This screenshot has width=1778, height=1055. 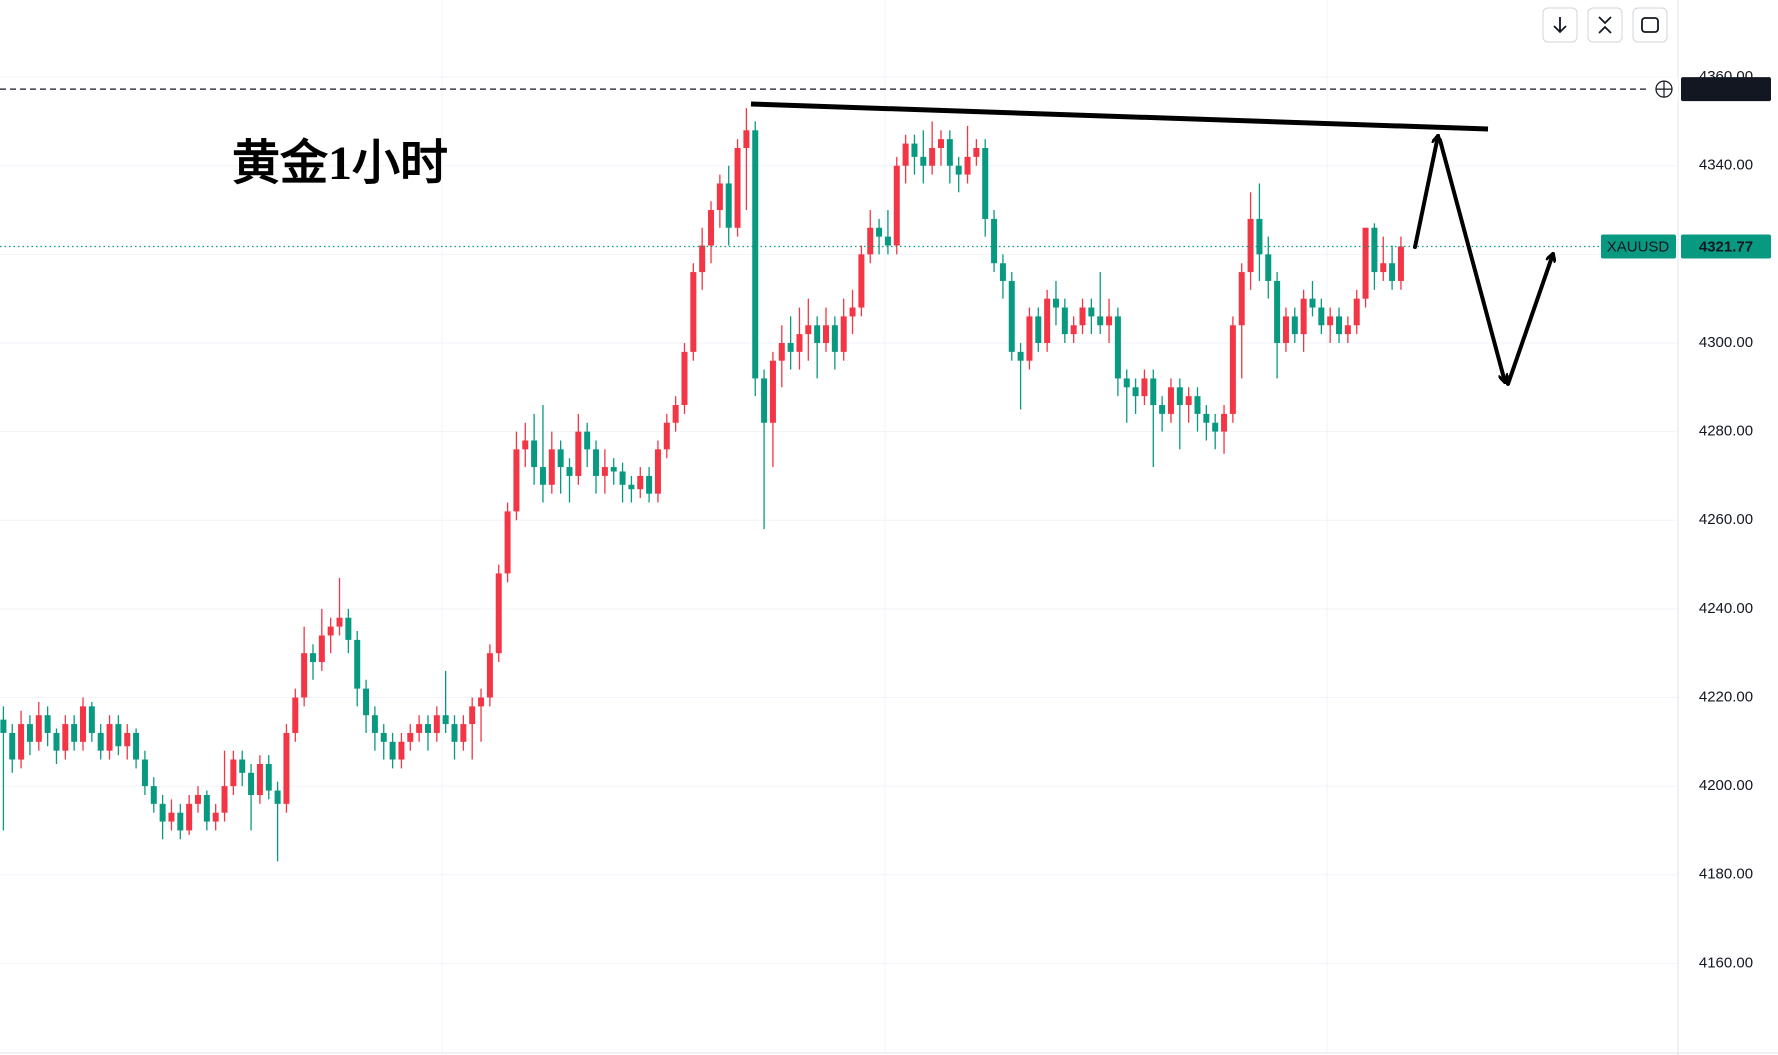 I want to click on collapse-button, so click(x=1605, y=25).